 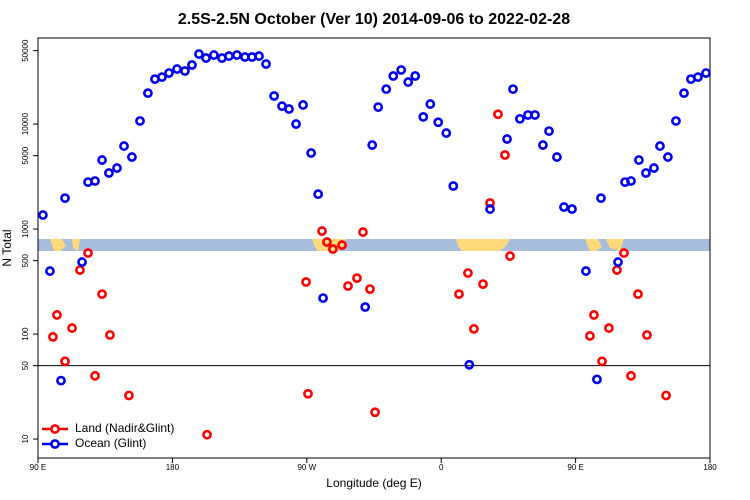 I want to click on map-ocean, so click(x=374, y=245).